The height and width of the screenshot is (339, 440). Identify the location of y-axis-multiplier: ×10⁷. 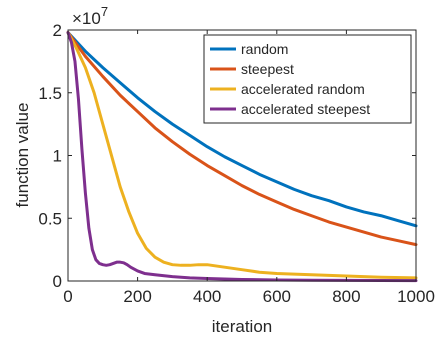
(90, 16).